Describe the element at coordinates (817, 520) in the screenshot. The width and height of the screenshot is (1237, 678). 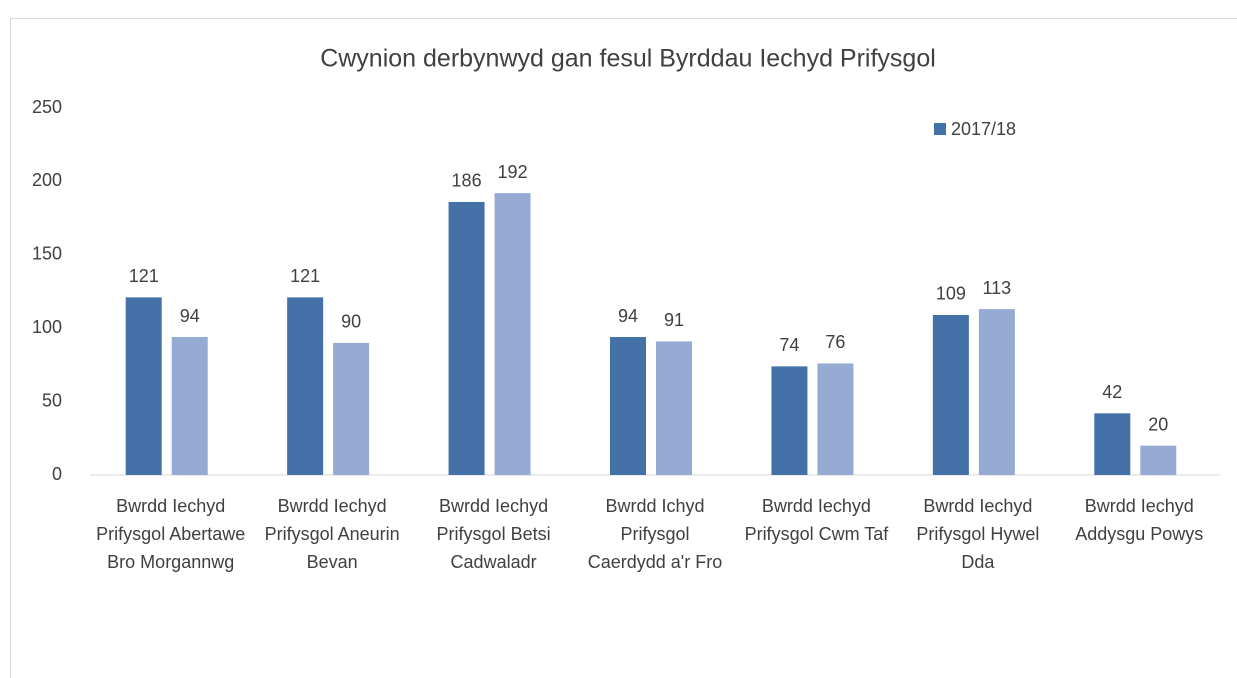
I see `x-tick-label: Bwrdd Iechyd Prifysgol Cwm Taf` at that location.